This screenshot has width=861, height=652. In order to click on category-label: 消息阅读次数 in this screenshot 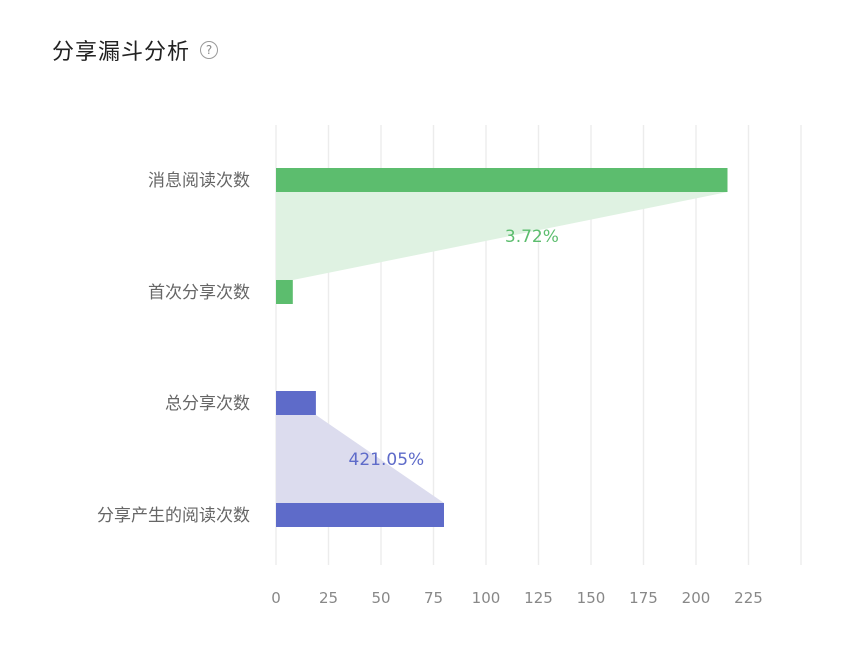, I will do `click(199, 181)`.